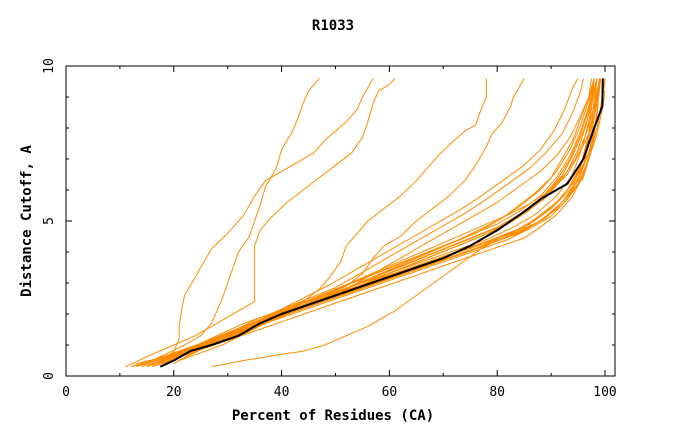 The height and width of the screenshot is (440, 680). What do you see at coordinates (497, 392) in the screenshot?
I see `x-tick-label: 80` at bounding box center [497, 392].